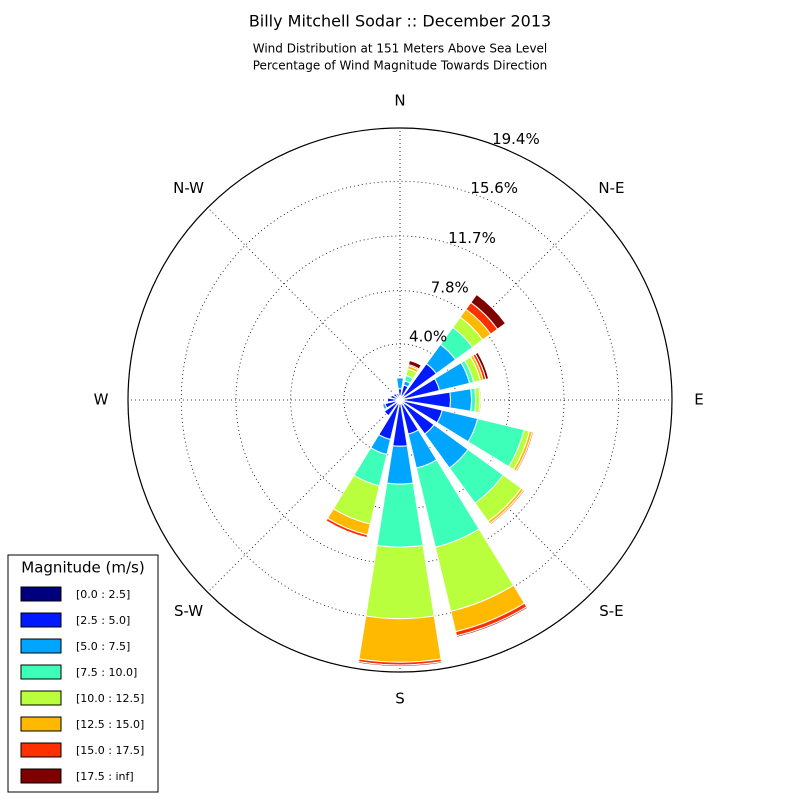 The image size is (800, 800). I want to click on grid-ring, so click(400, 400).